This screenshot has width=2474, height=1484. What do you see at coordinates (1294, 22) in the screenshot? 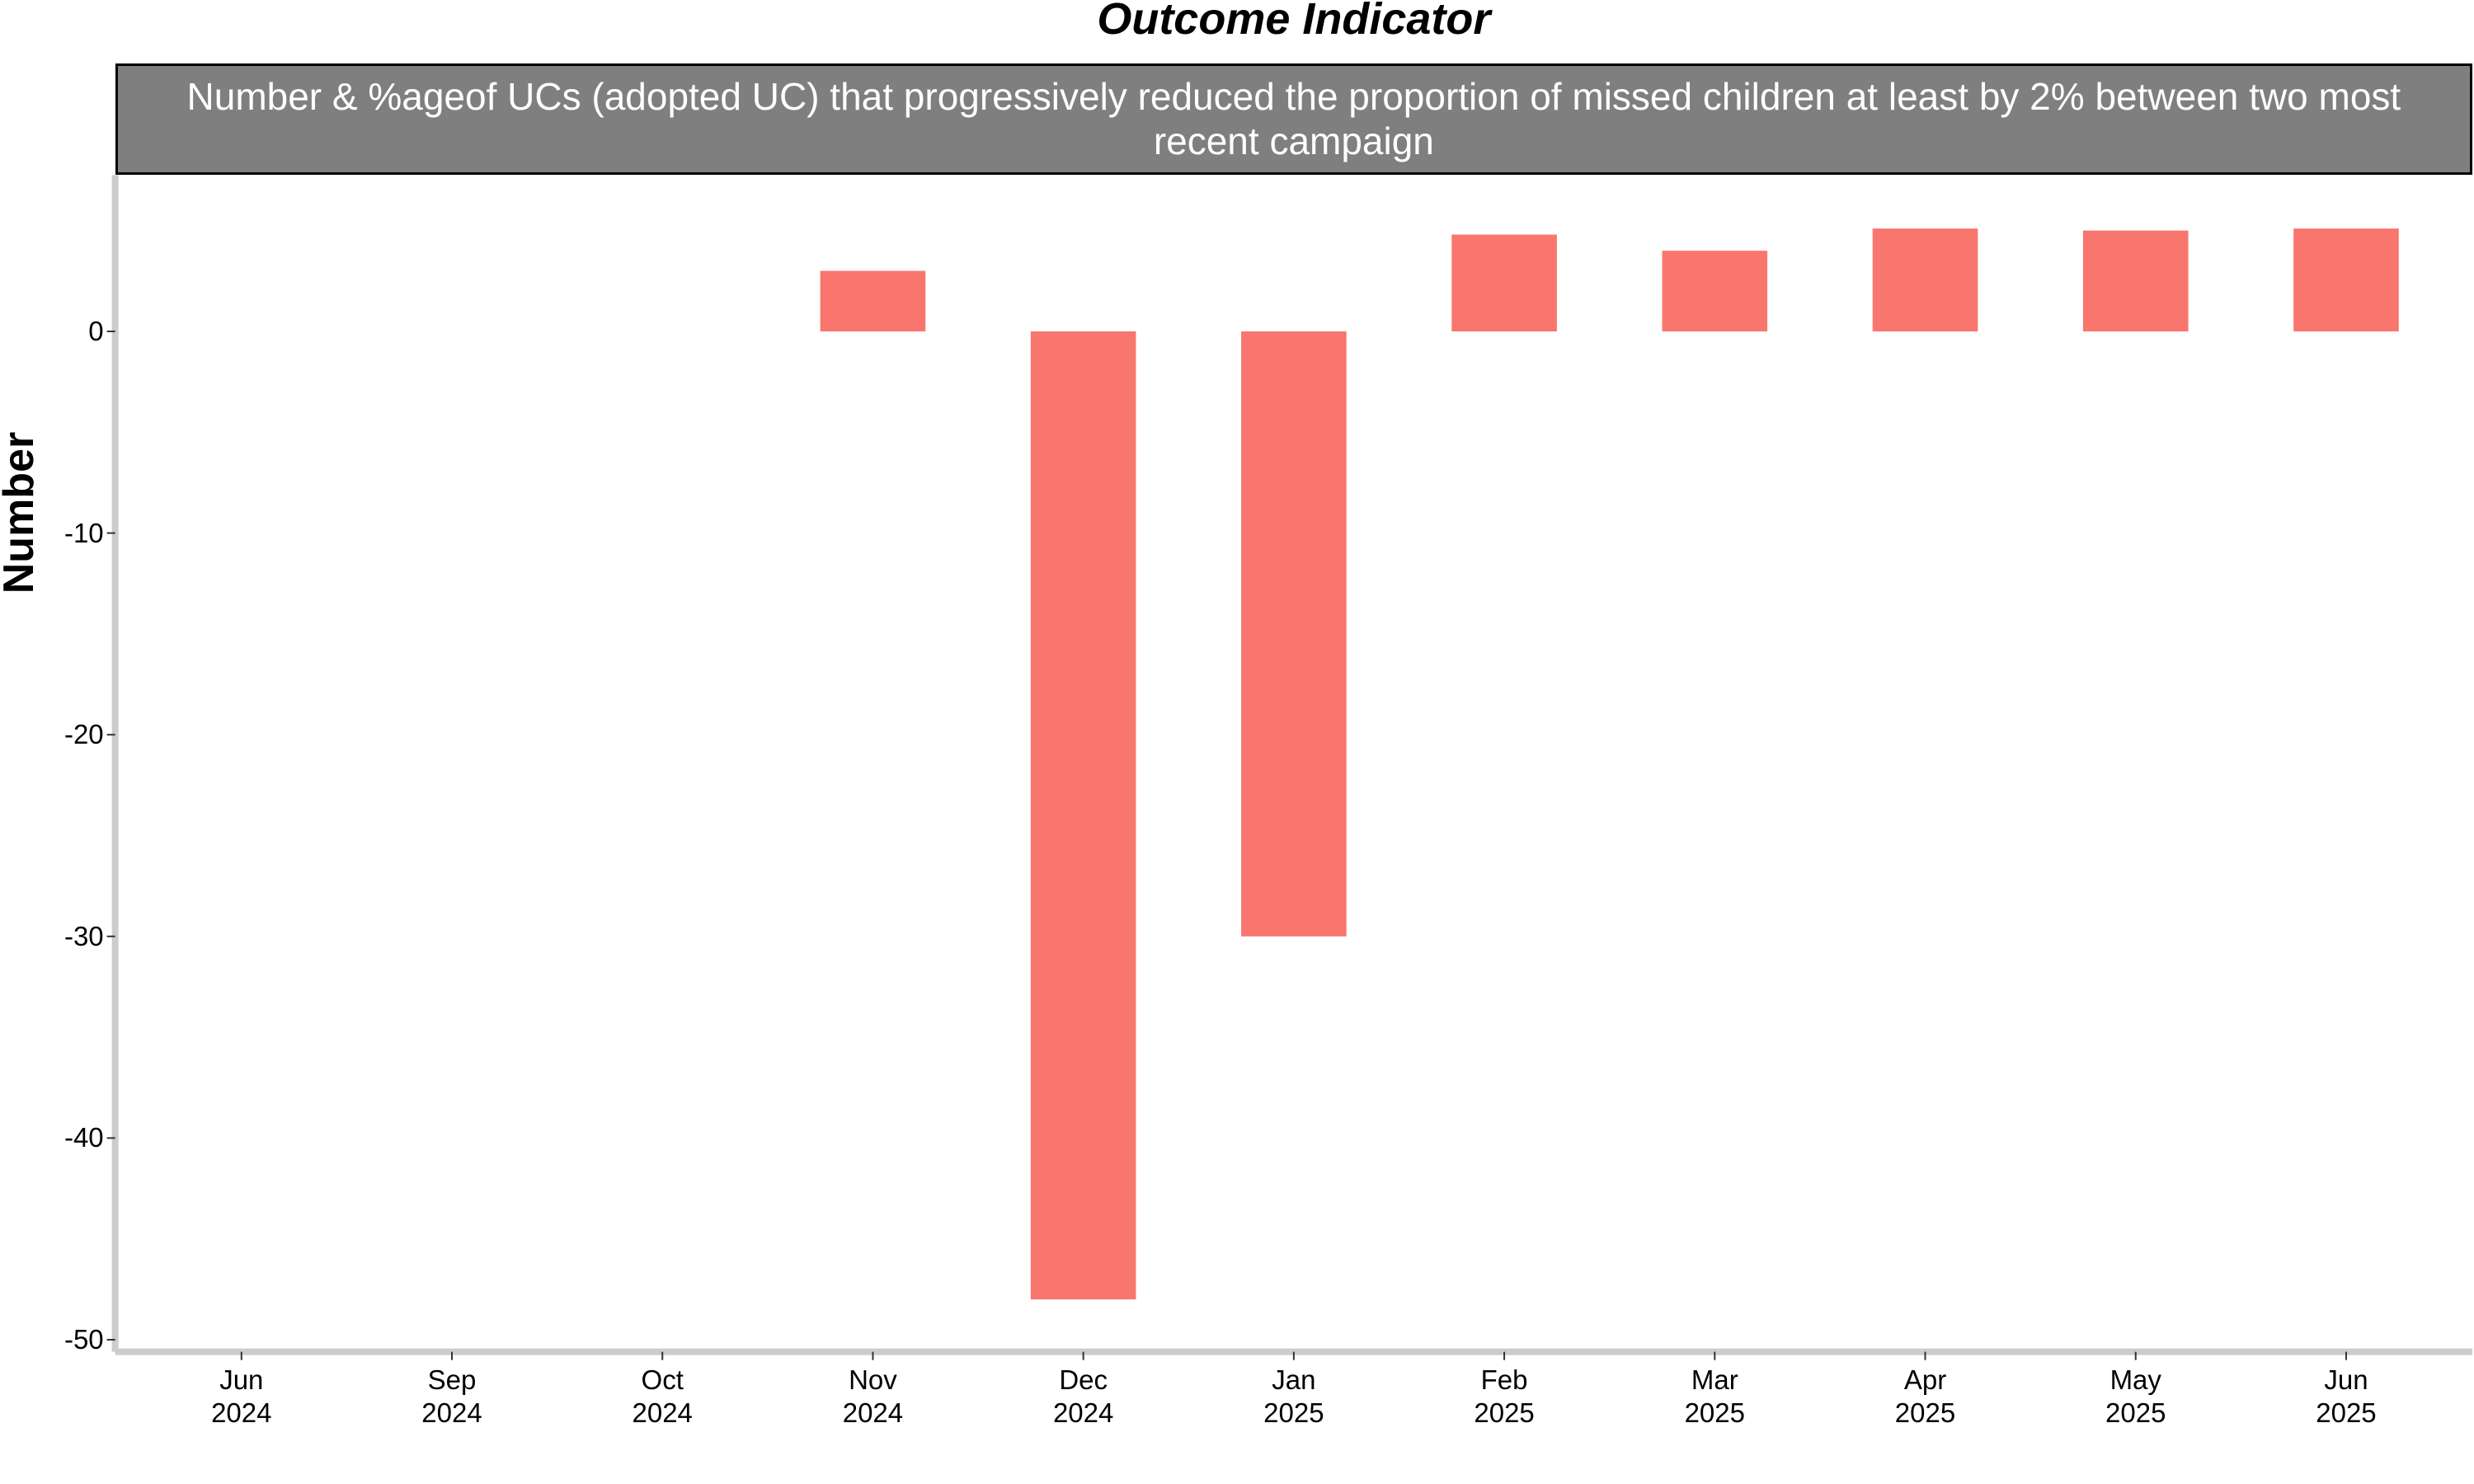
I see `chart-title: Outcome Indicator` at bounding box center [1294, 22].